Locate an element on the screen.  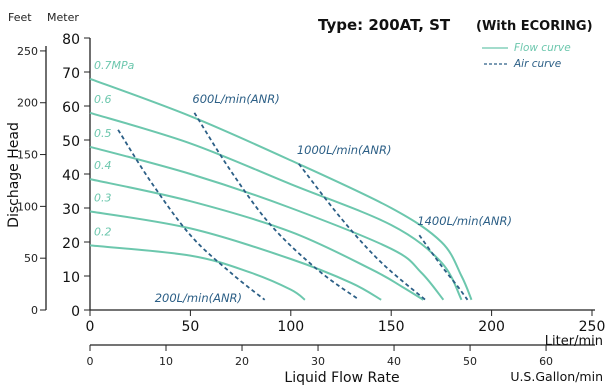
x-unit-liter: Liter/min is located at coordinates (574, 341).